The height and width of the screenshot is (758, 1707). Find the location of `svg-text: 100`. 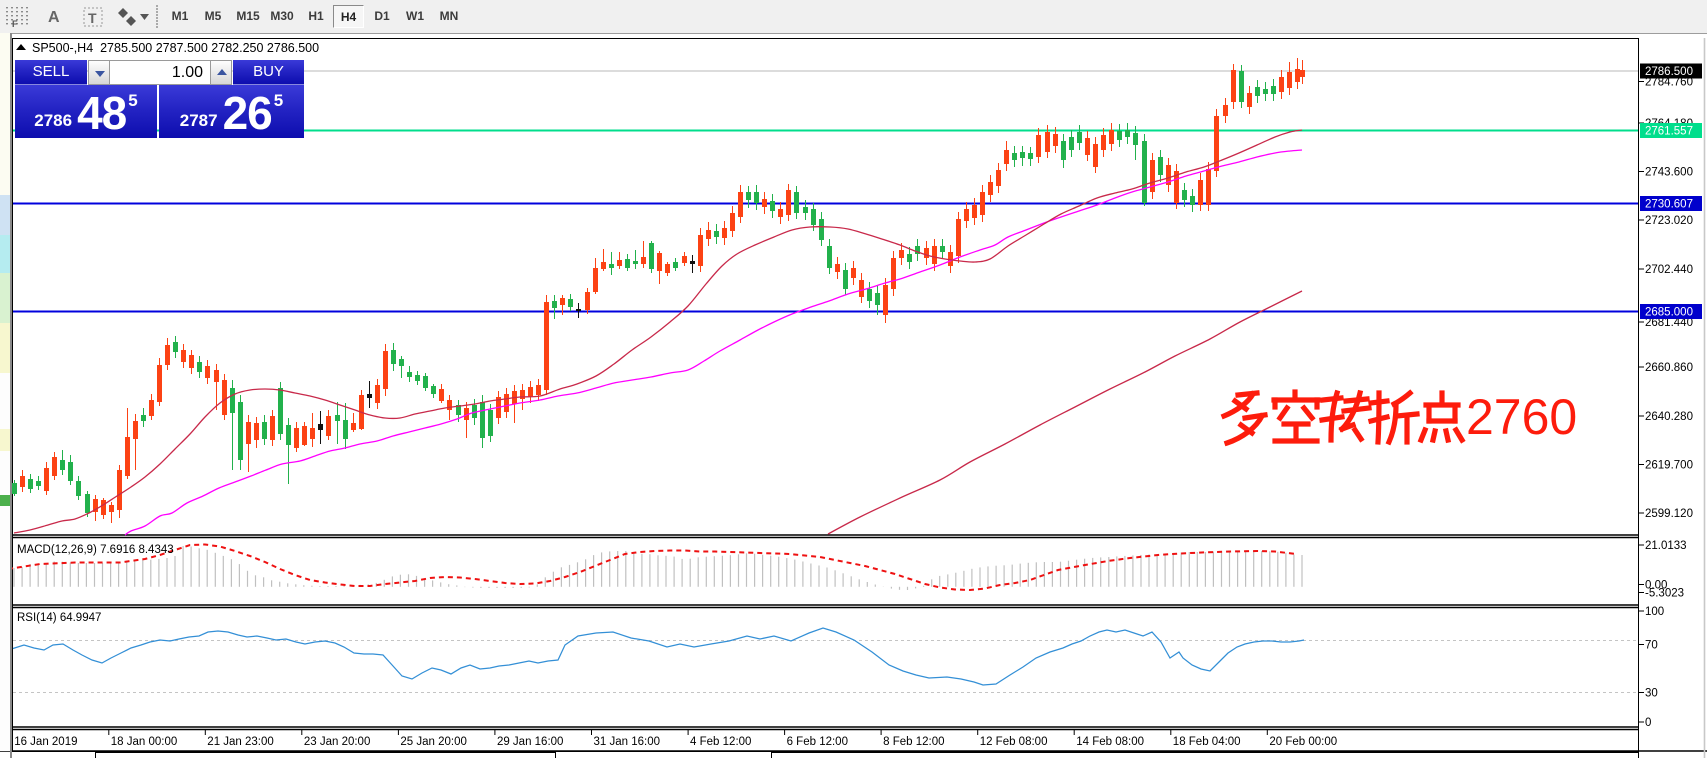

svg-text: 100 is located at coordinates (1654, 612).